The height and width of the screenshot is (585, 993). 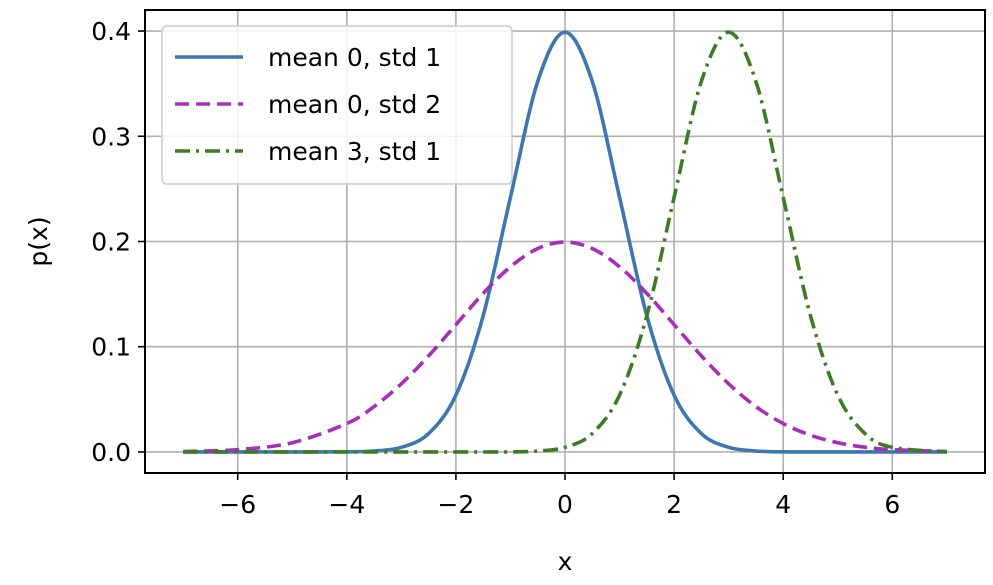 What do you see at coordinates (565, 561) in the screenshot?
I see `x-axis-label: x` at bounding box center [565, 561].